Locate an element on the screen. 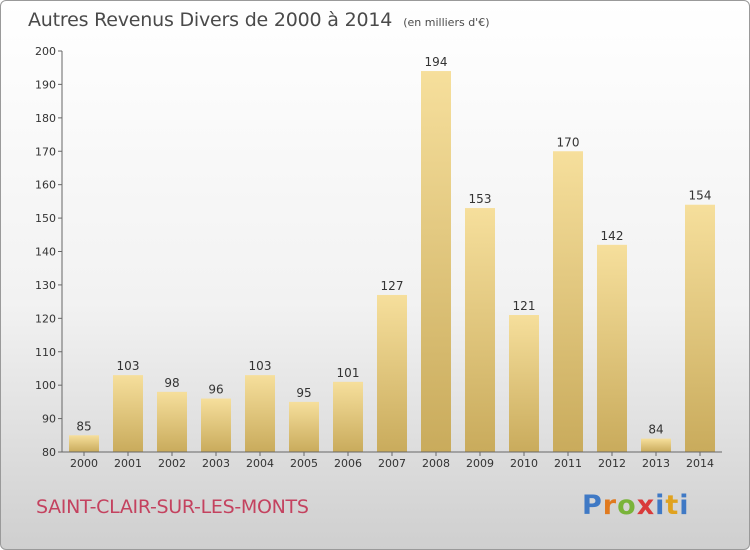 The image size is (750, 550). bar-2003 is located at coordinates (216, 425).